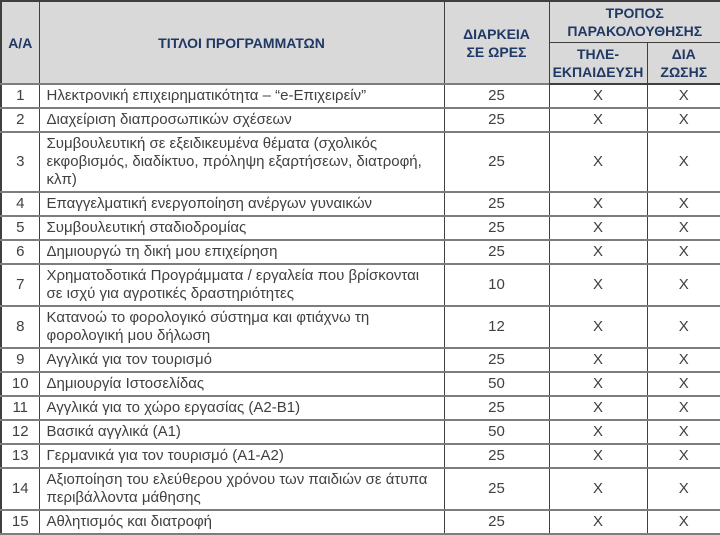  I want to click on row-number: 6, so click(20, 252).